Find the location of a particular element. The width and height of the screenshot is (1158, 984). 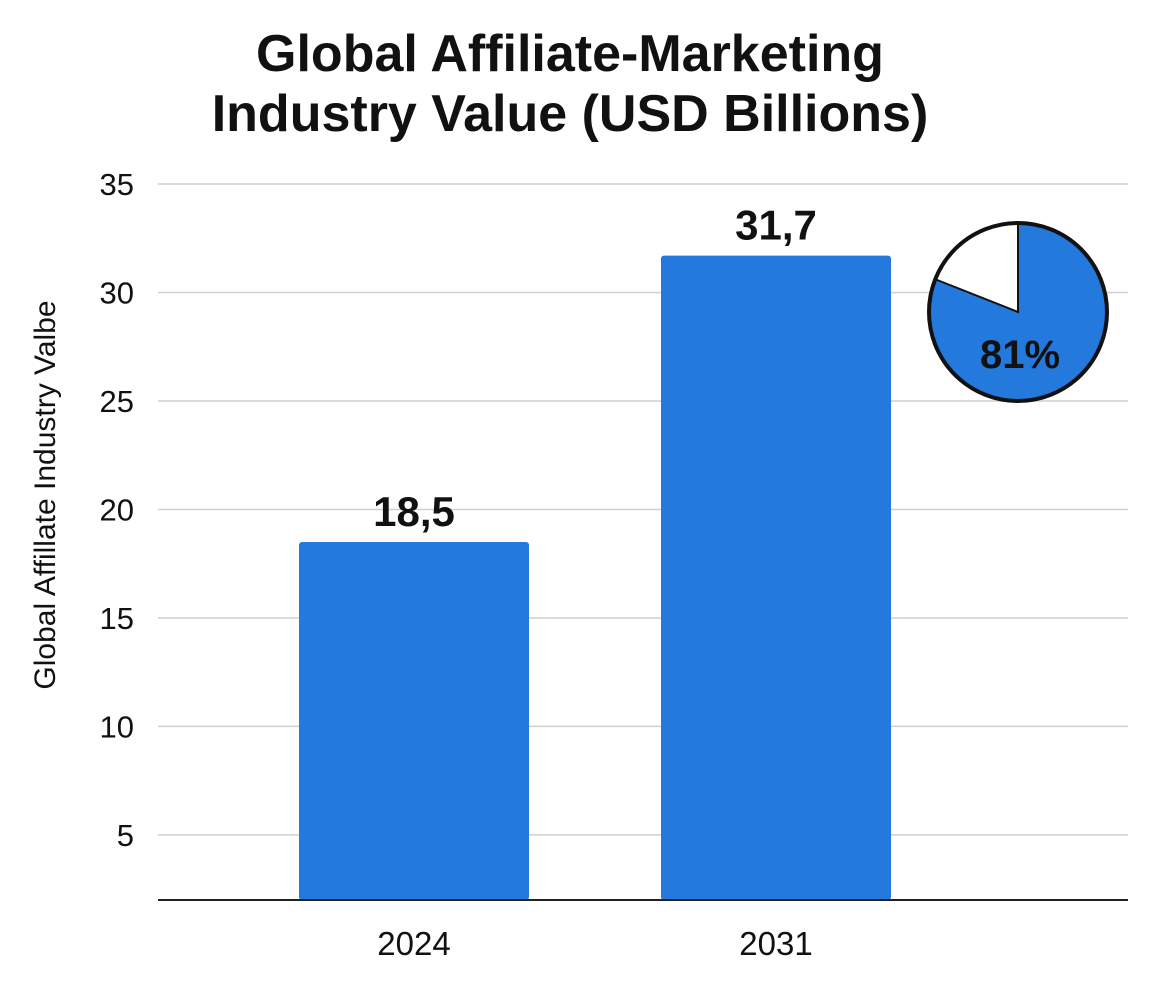

inset-pie-chart: 81% is located at coordinates (1018, 312).